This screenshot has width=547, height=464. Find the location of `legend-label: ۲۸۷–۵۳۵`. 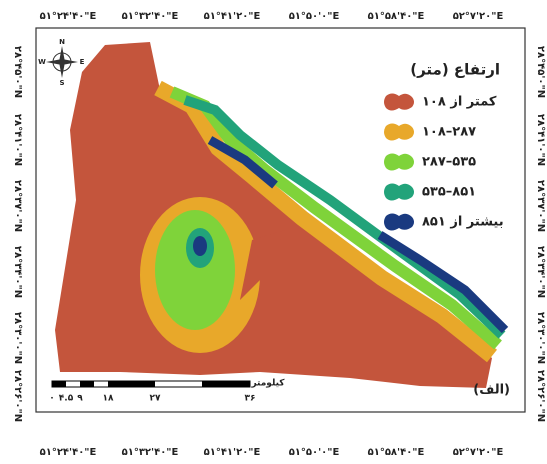

legend-label: ۲۸۷–۵۳۵ is located at coordinates (449, 162).